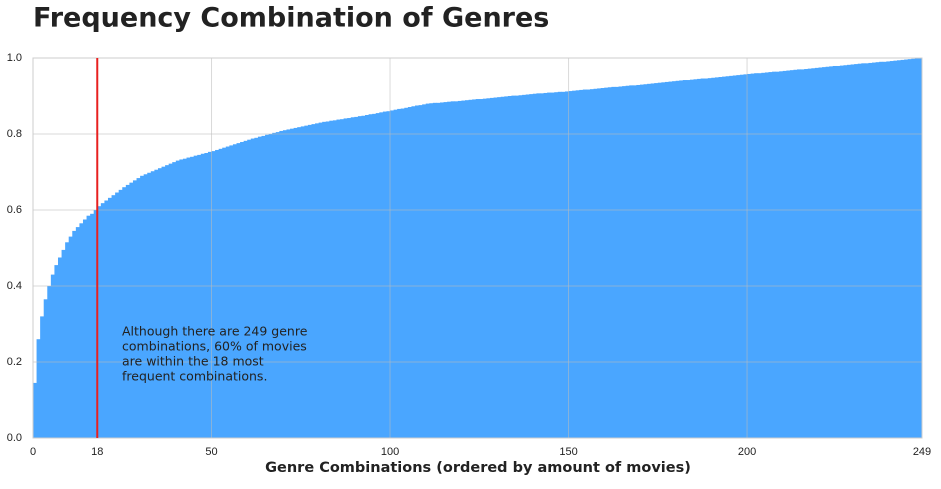  Describe the element at coordinates (291, 18) in the screenshot. I see `chart-title: Frequency Combination of Genres` at that location.